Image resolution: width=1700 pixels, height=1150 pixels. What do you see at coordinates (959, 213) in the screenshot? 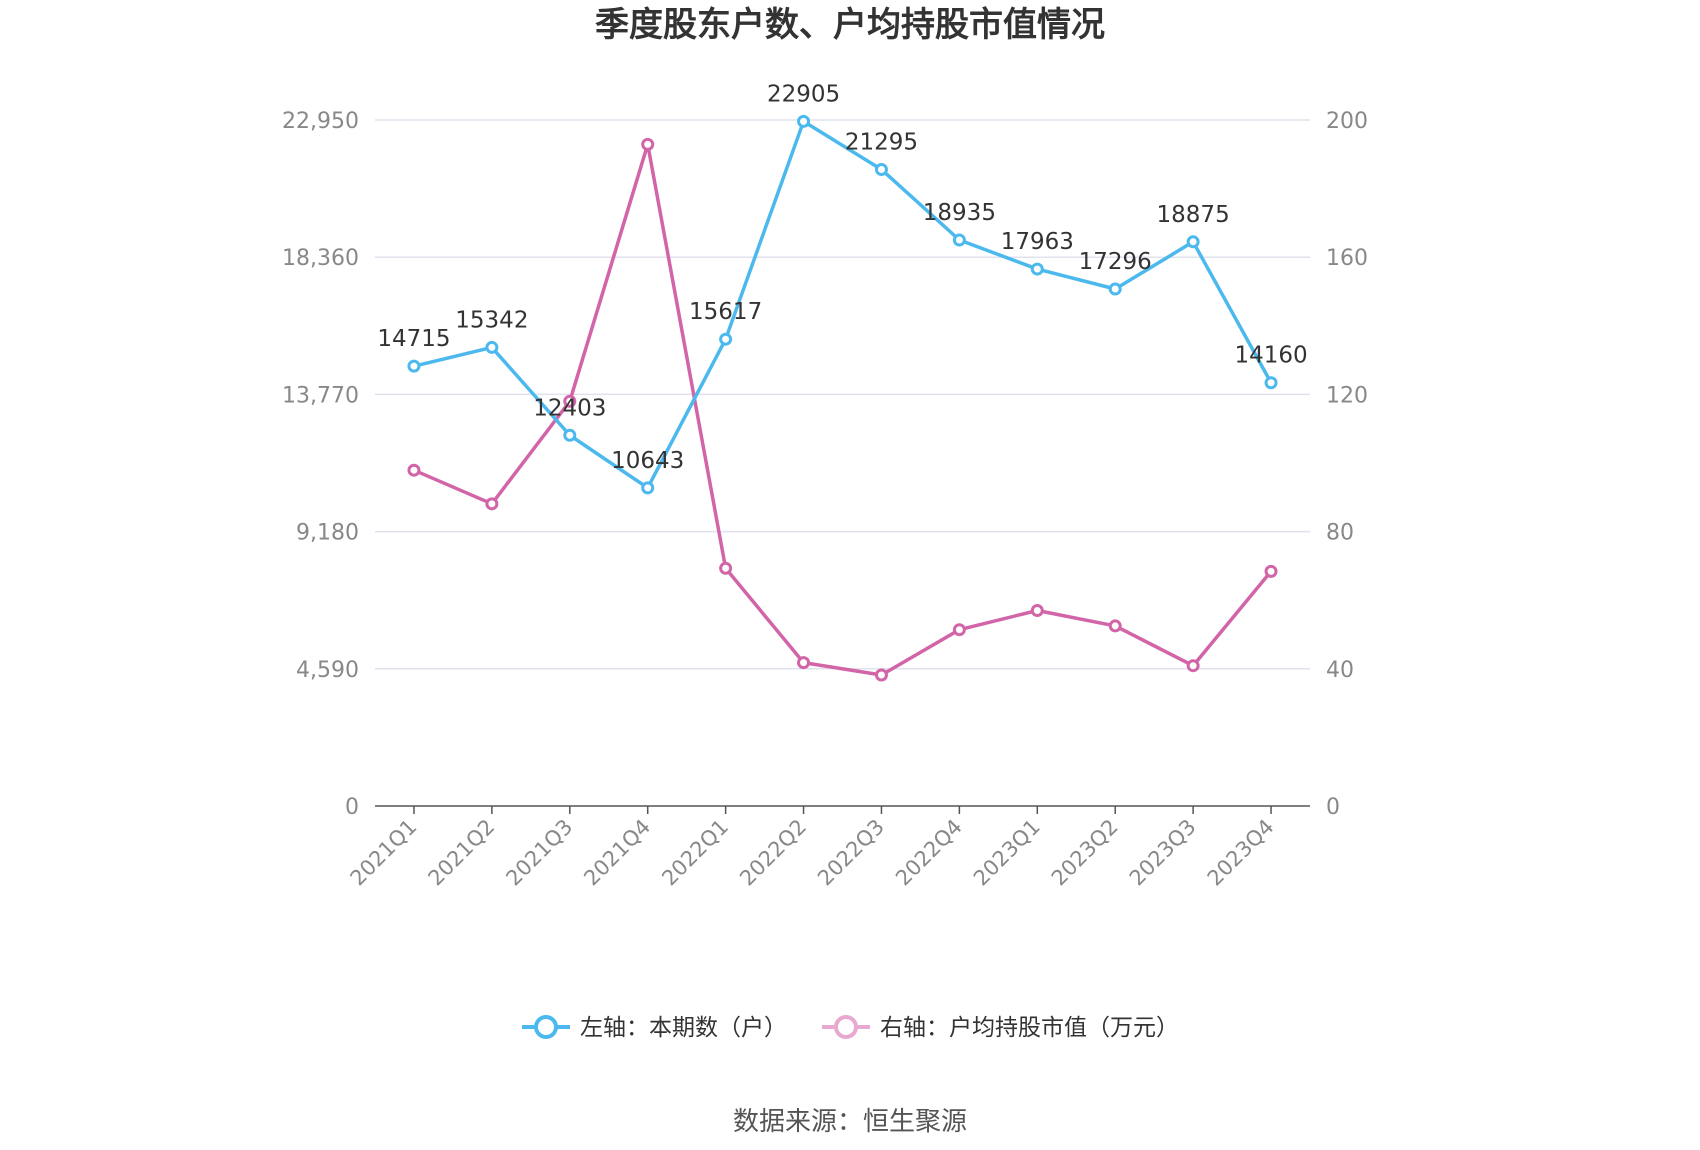
I see `data-label: 18935` at bounding box center [959, 213].